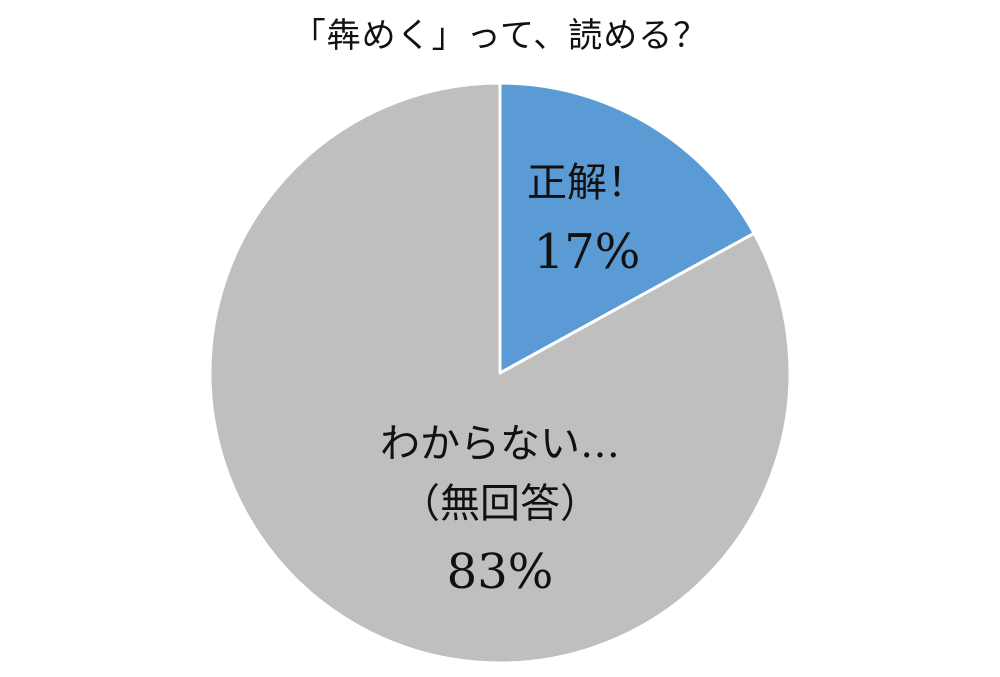  Describe the element at coordinates (500, 572) in the screenshot. I see `slice-value-label-2: 83%` at that location.